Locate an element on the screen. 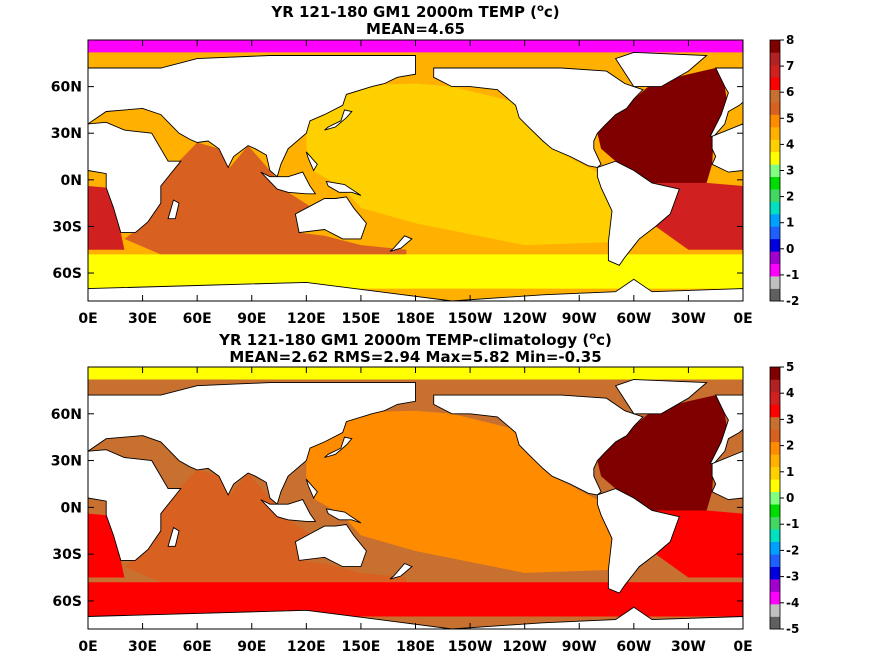 The image size is (875, 656). x-tick-label: 60W is located at coordinates (633, 647).